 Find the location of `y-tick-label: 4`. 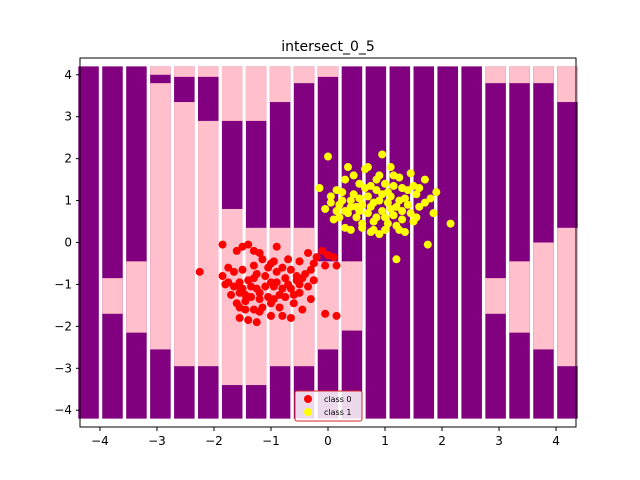

y-tick-label: 4 is located at coordinates (68, 75).